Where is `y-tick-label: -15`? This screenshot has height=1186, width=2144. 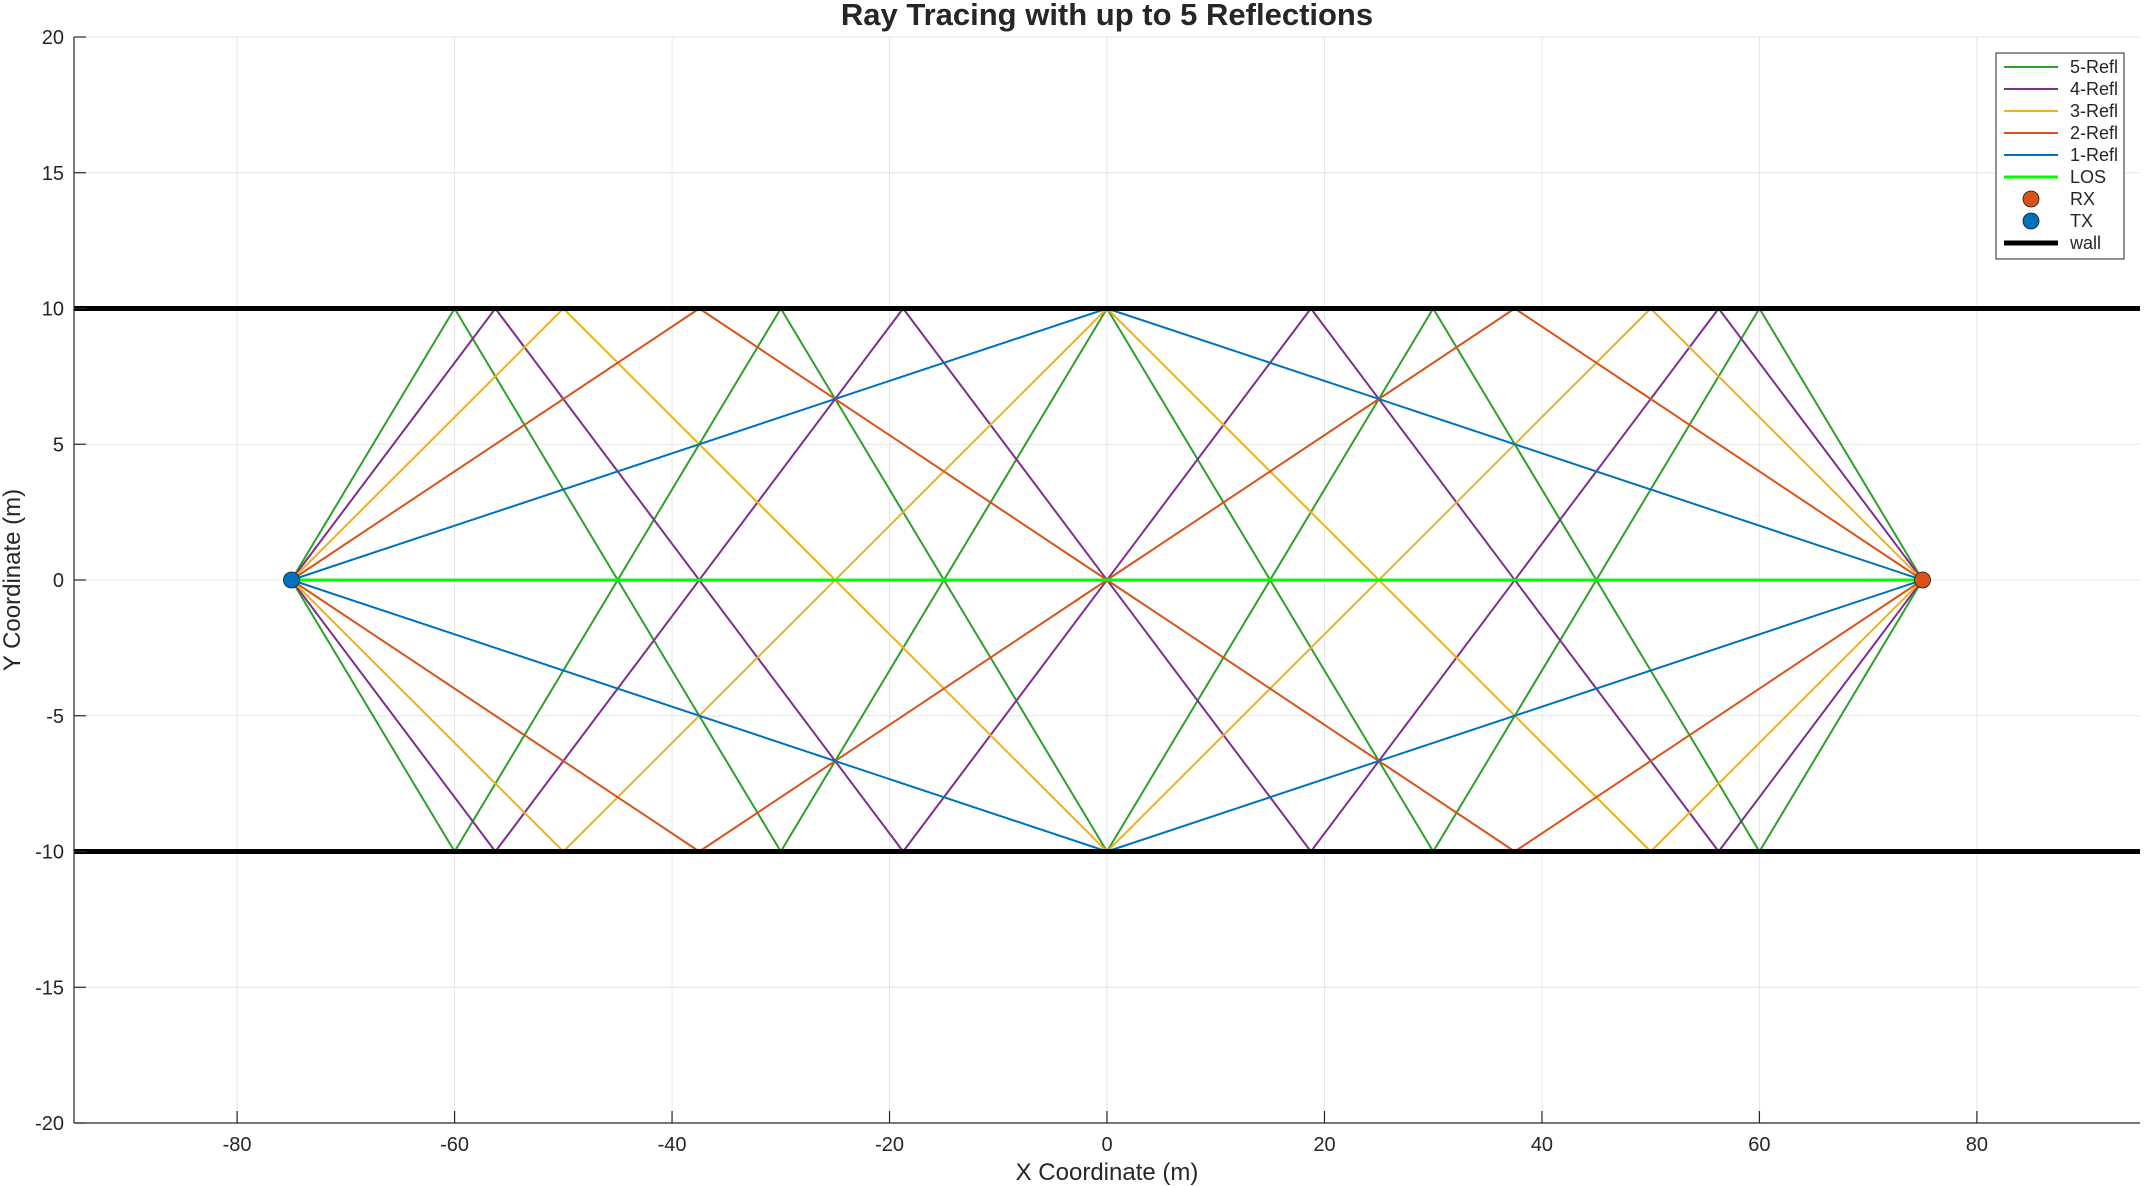 y-tick-label: -15 is located at coordinates (49, 988).